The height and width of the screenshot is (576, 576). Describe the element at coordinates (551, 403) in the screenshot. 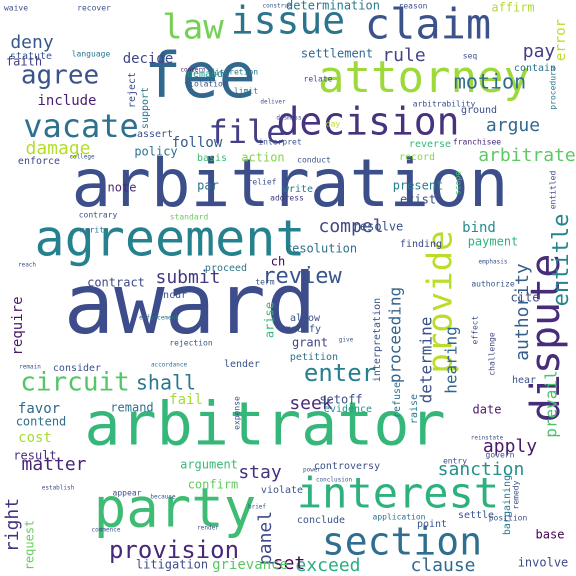

I see `word-prevail: prevail` at that location.